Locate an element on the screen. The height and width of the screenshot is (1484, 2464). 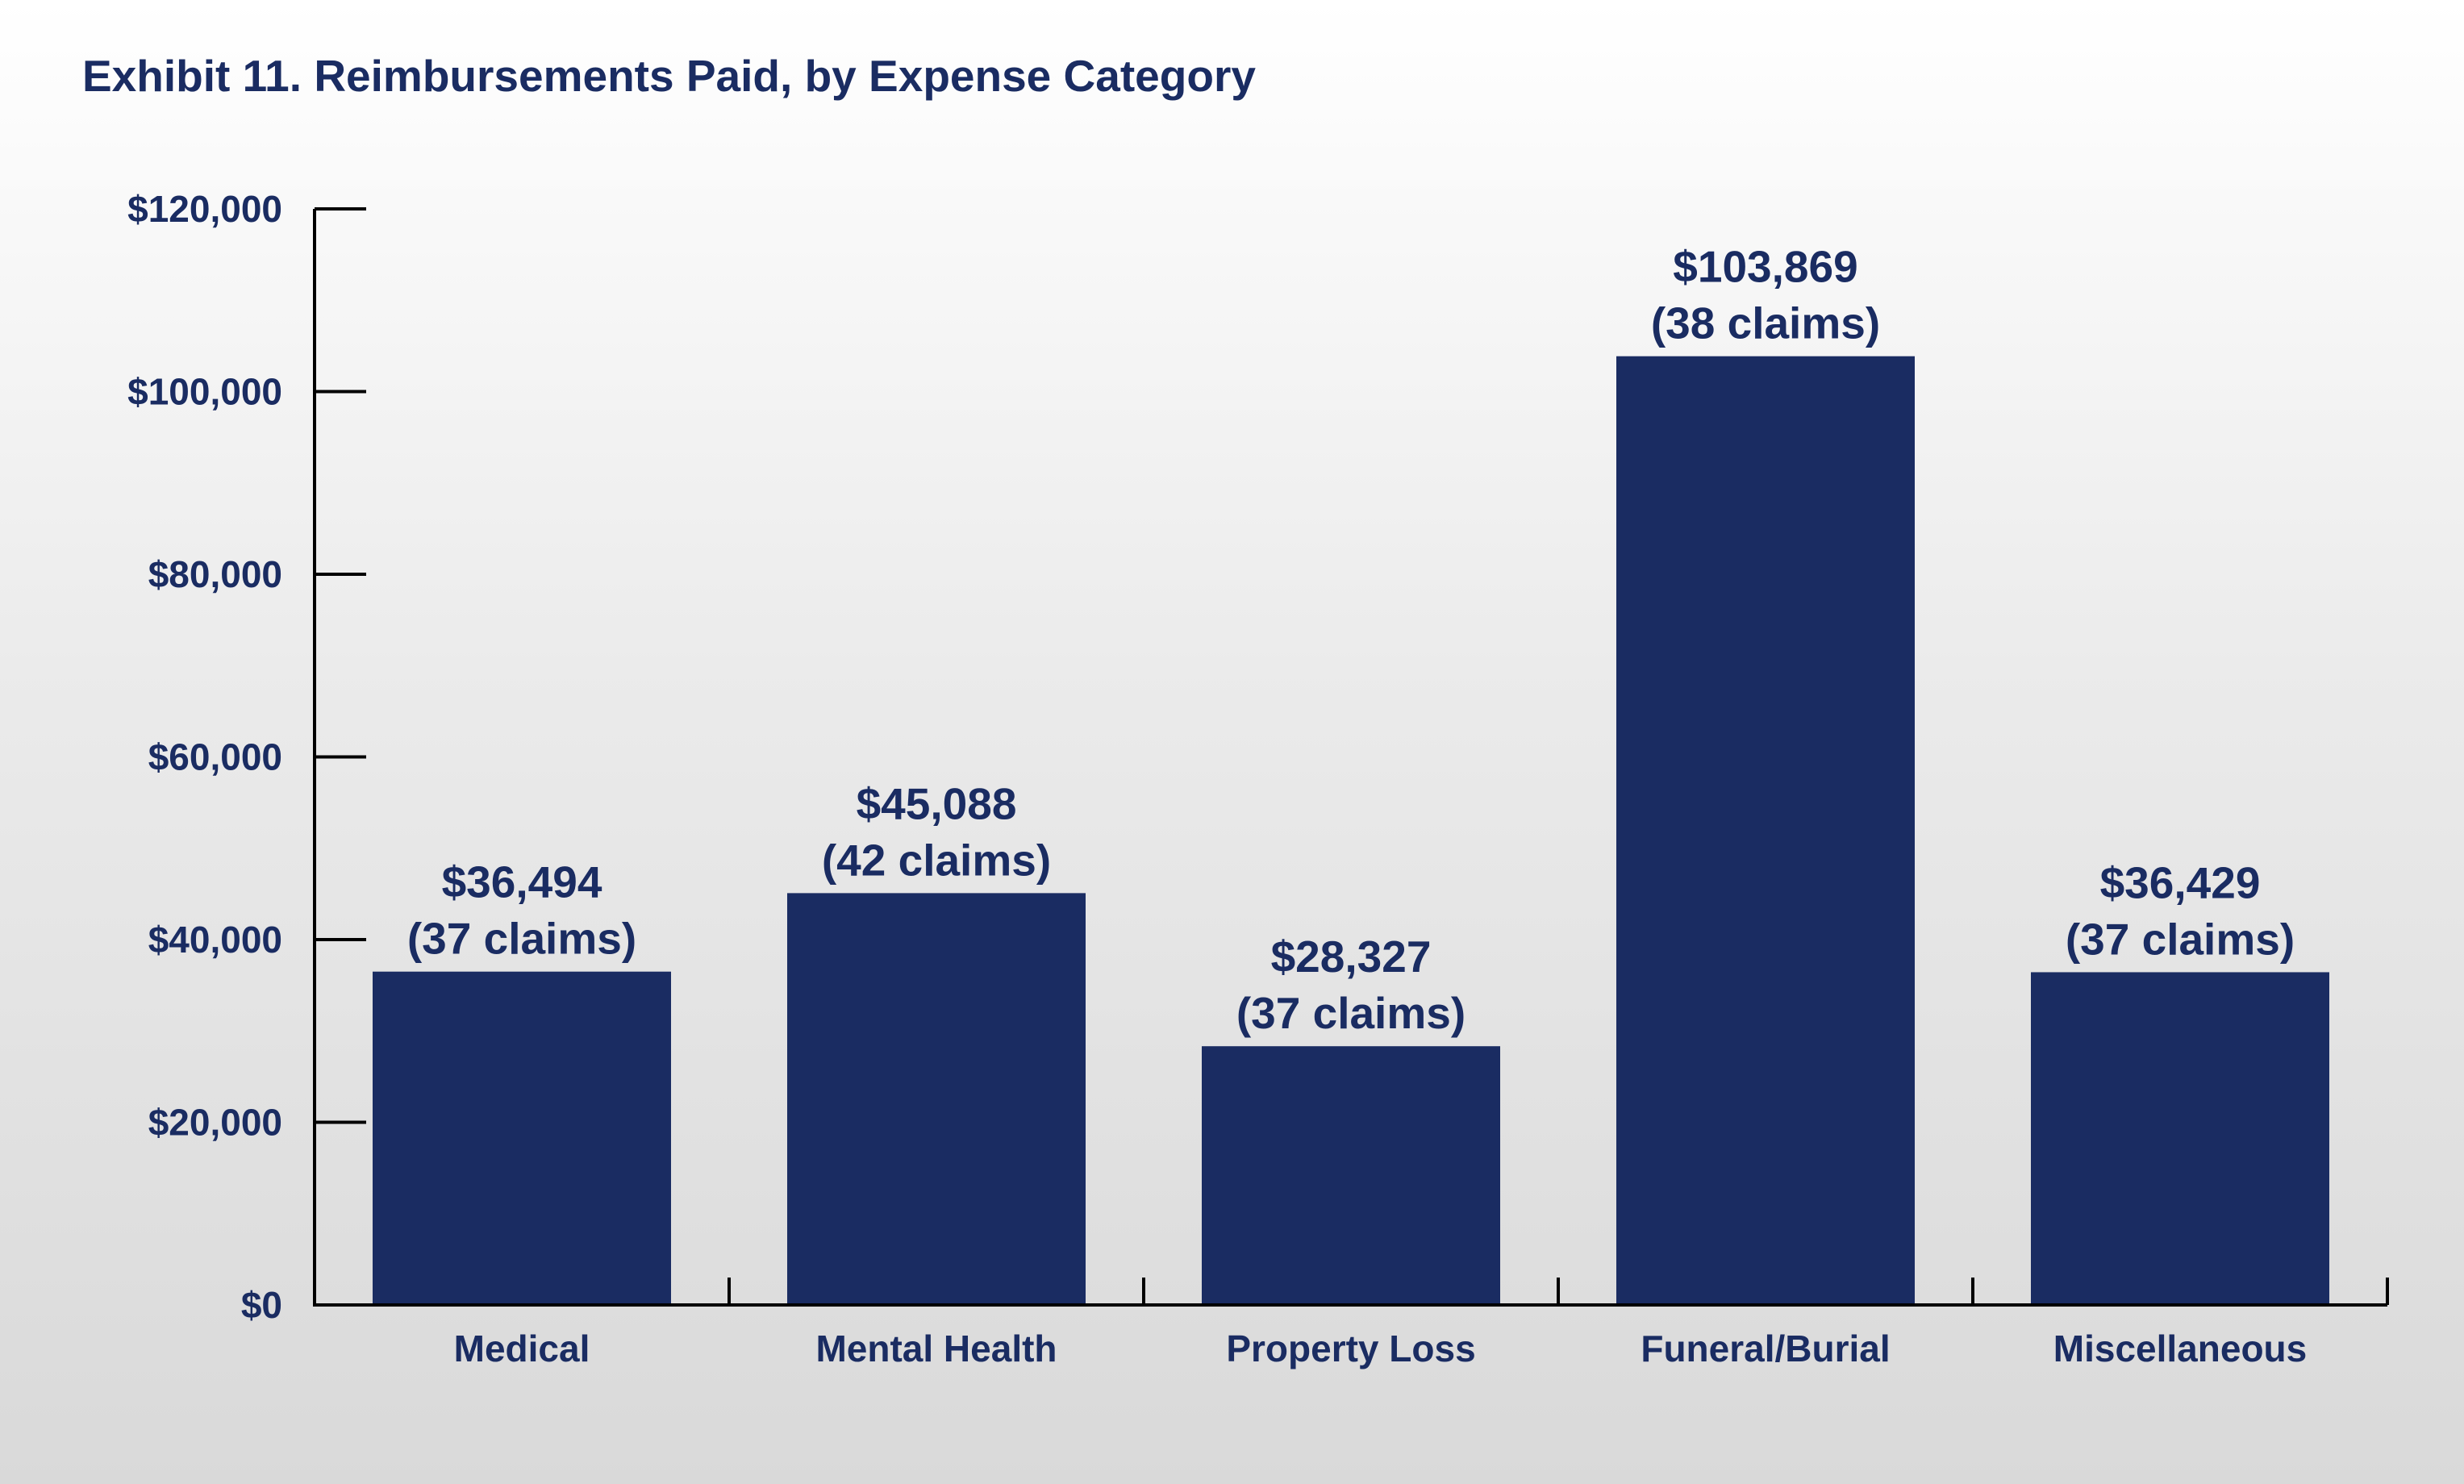
data-label-value-4: $36,429 is located at coordinates (2180, 882).